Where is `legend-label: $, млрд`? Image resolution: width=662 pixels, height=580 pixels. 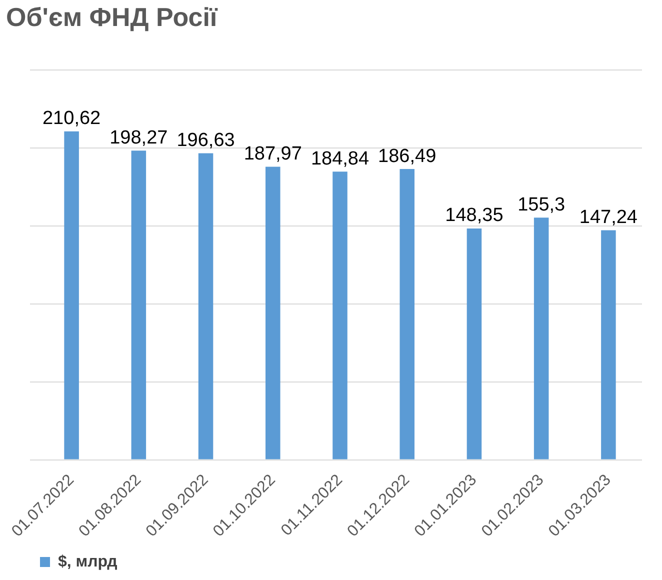
legend-label: $, млрд is located at coordinates (88, 561).